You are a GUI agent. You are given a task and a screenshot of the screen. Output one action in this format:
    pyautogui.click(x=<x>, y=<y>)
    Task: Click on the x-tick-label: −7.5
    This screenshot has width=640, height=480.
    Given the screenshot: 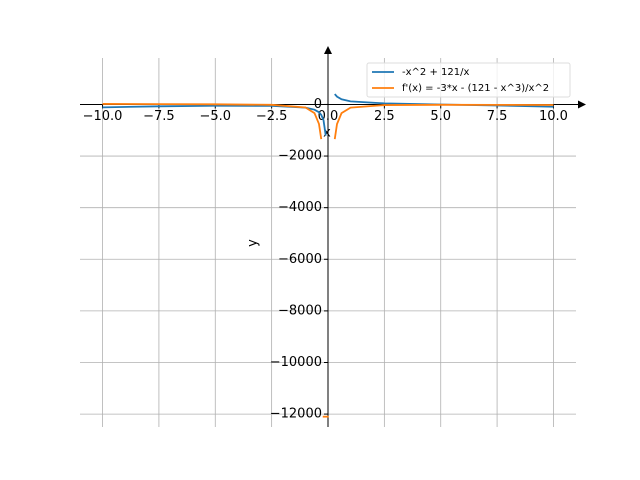 What is the action you would take?
    pyautogui.click(x=159, y=116)
    